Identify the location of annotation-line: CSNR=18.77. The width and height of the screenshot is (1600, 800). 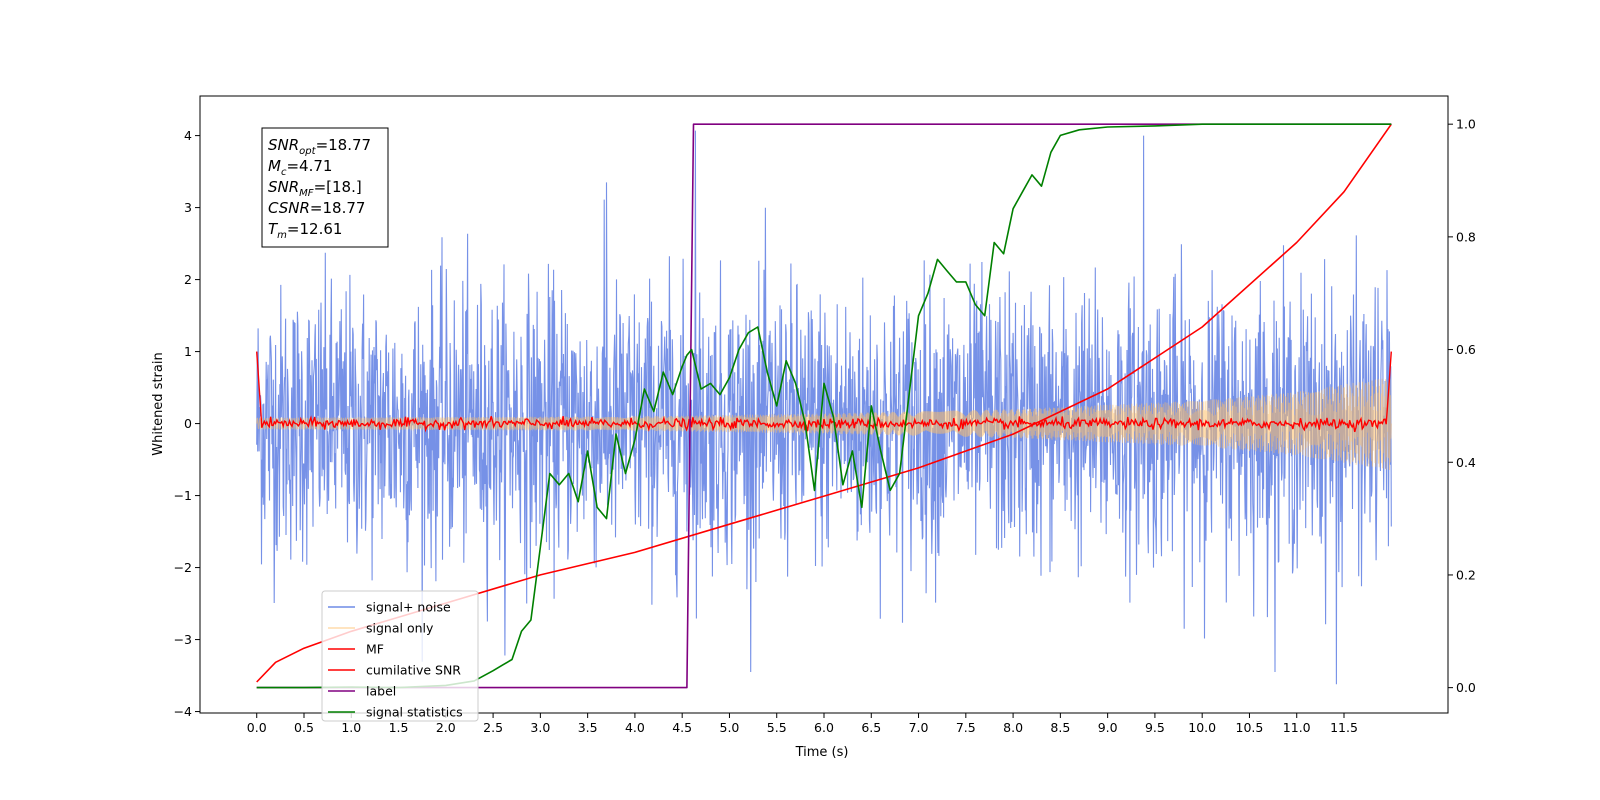
(316, 208).